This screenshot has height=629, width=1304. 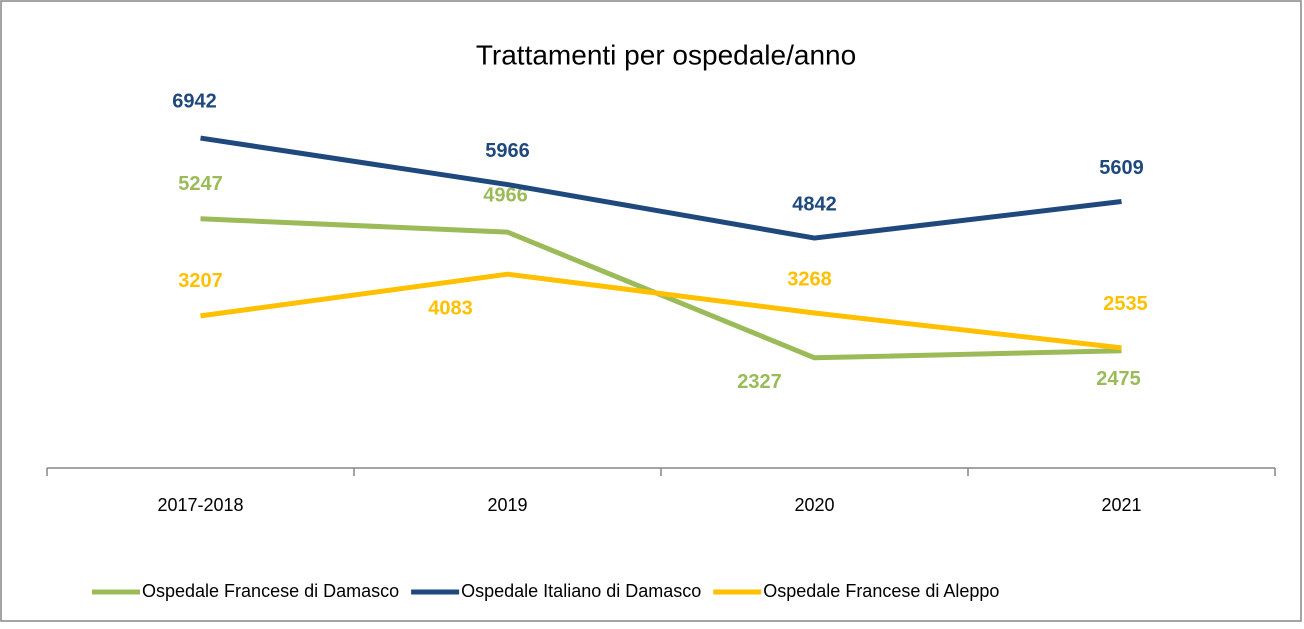 I want to click on data-label: 4966, so click(x=505, y=195).